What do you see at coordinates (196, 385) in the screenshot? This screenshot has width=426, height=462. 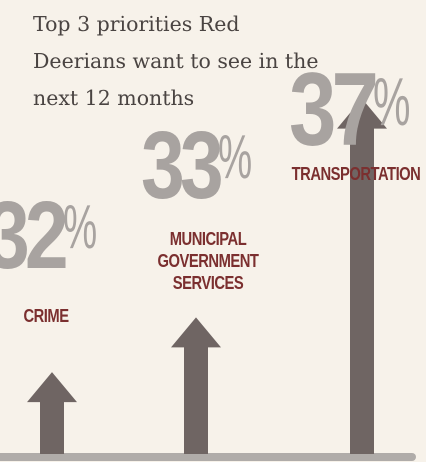 I see `arrow-municipal` at bounding box center [196, 385].